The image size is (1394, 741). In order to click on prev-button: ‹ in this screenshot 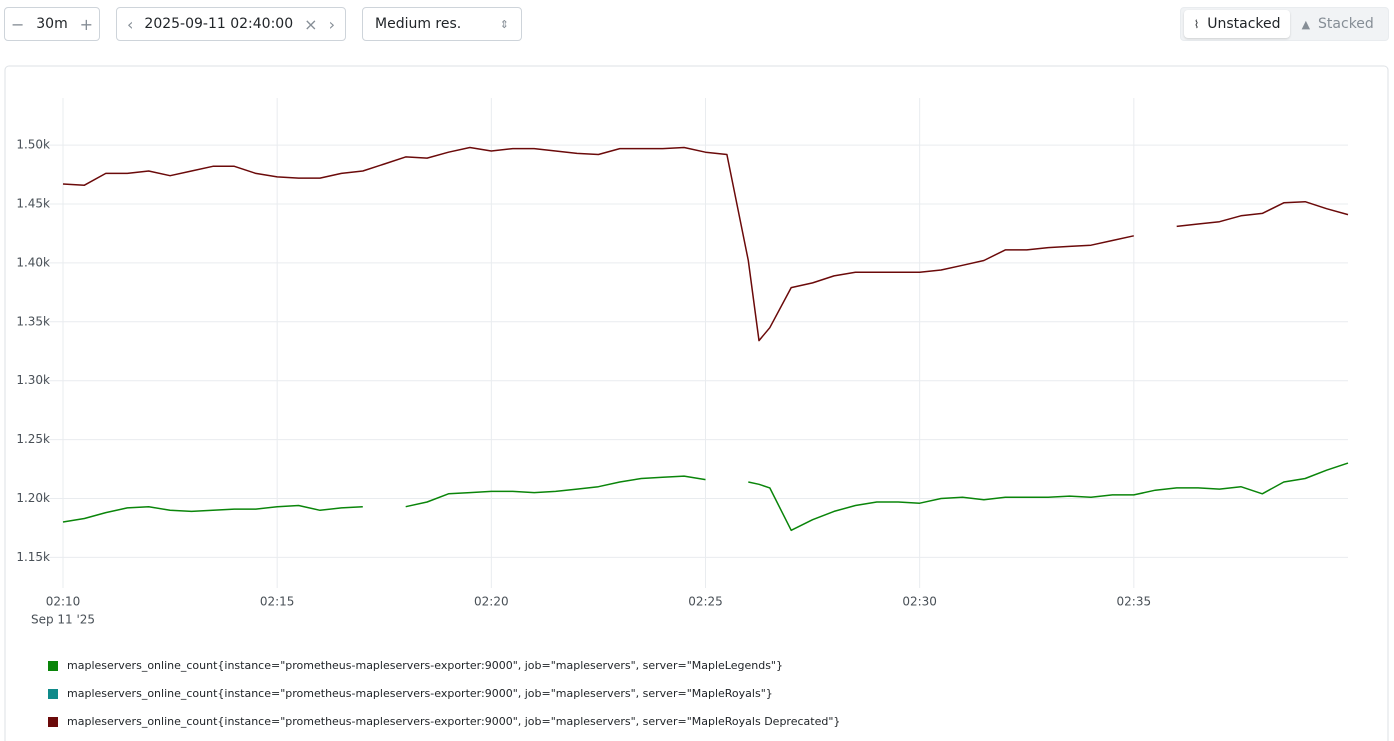, I will do `click(130, 24)`.